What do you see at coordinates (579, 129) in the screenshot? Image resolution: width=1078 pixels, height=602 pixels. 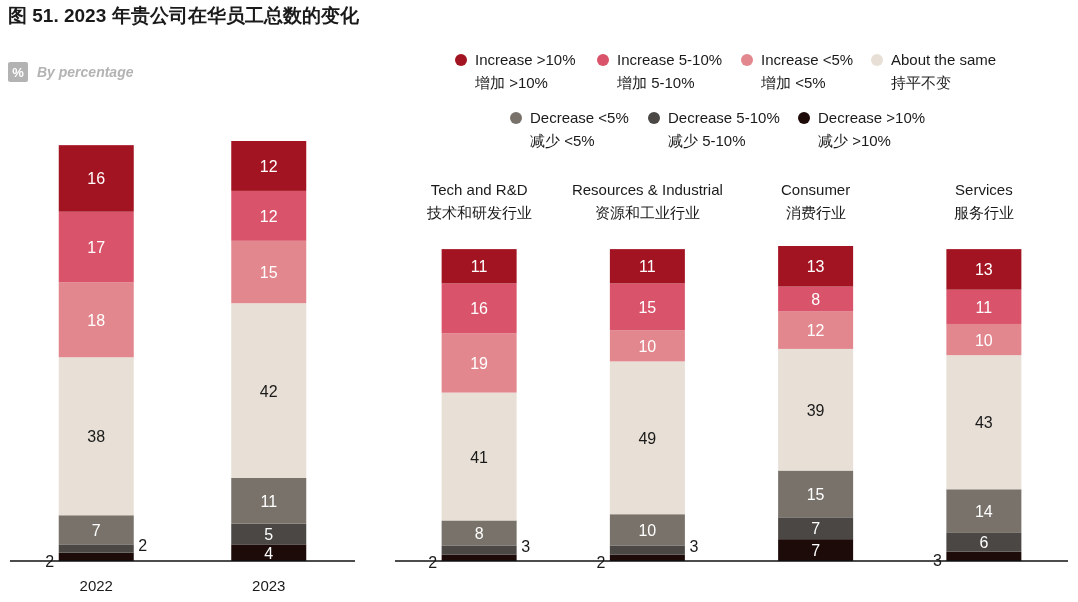 I see `legend-label: Decrease <5% 减少 <5%` at bounding box center [579, 129].